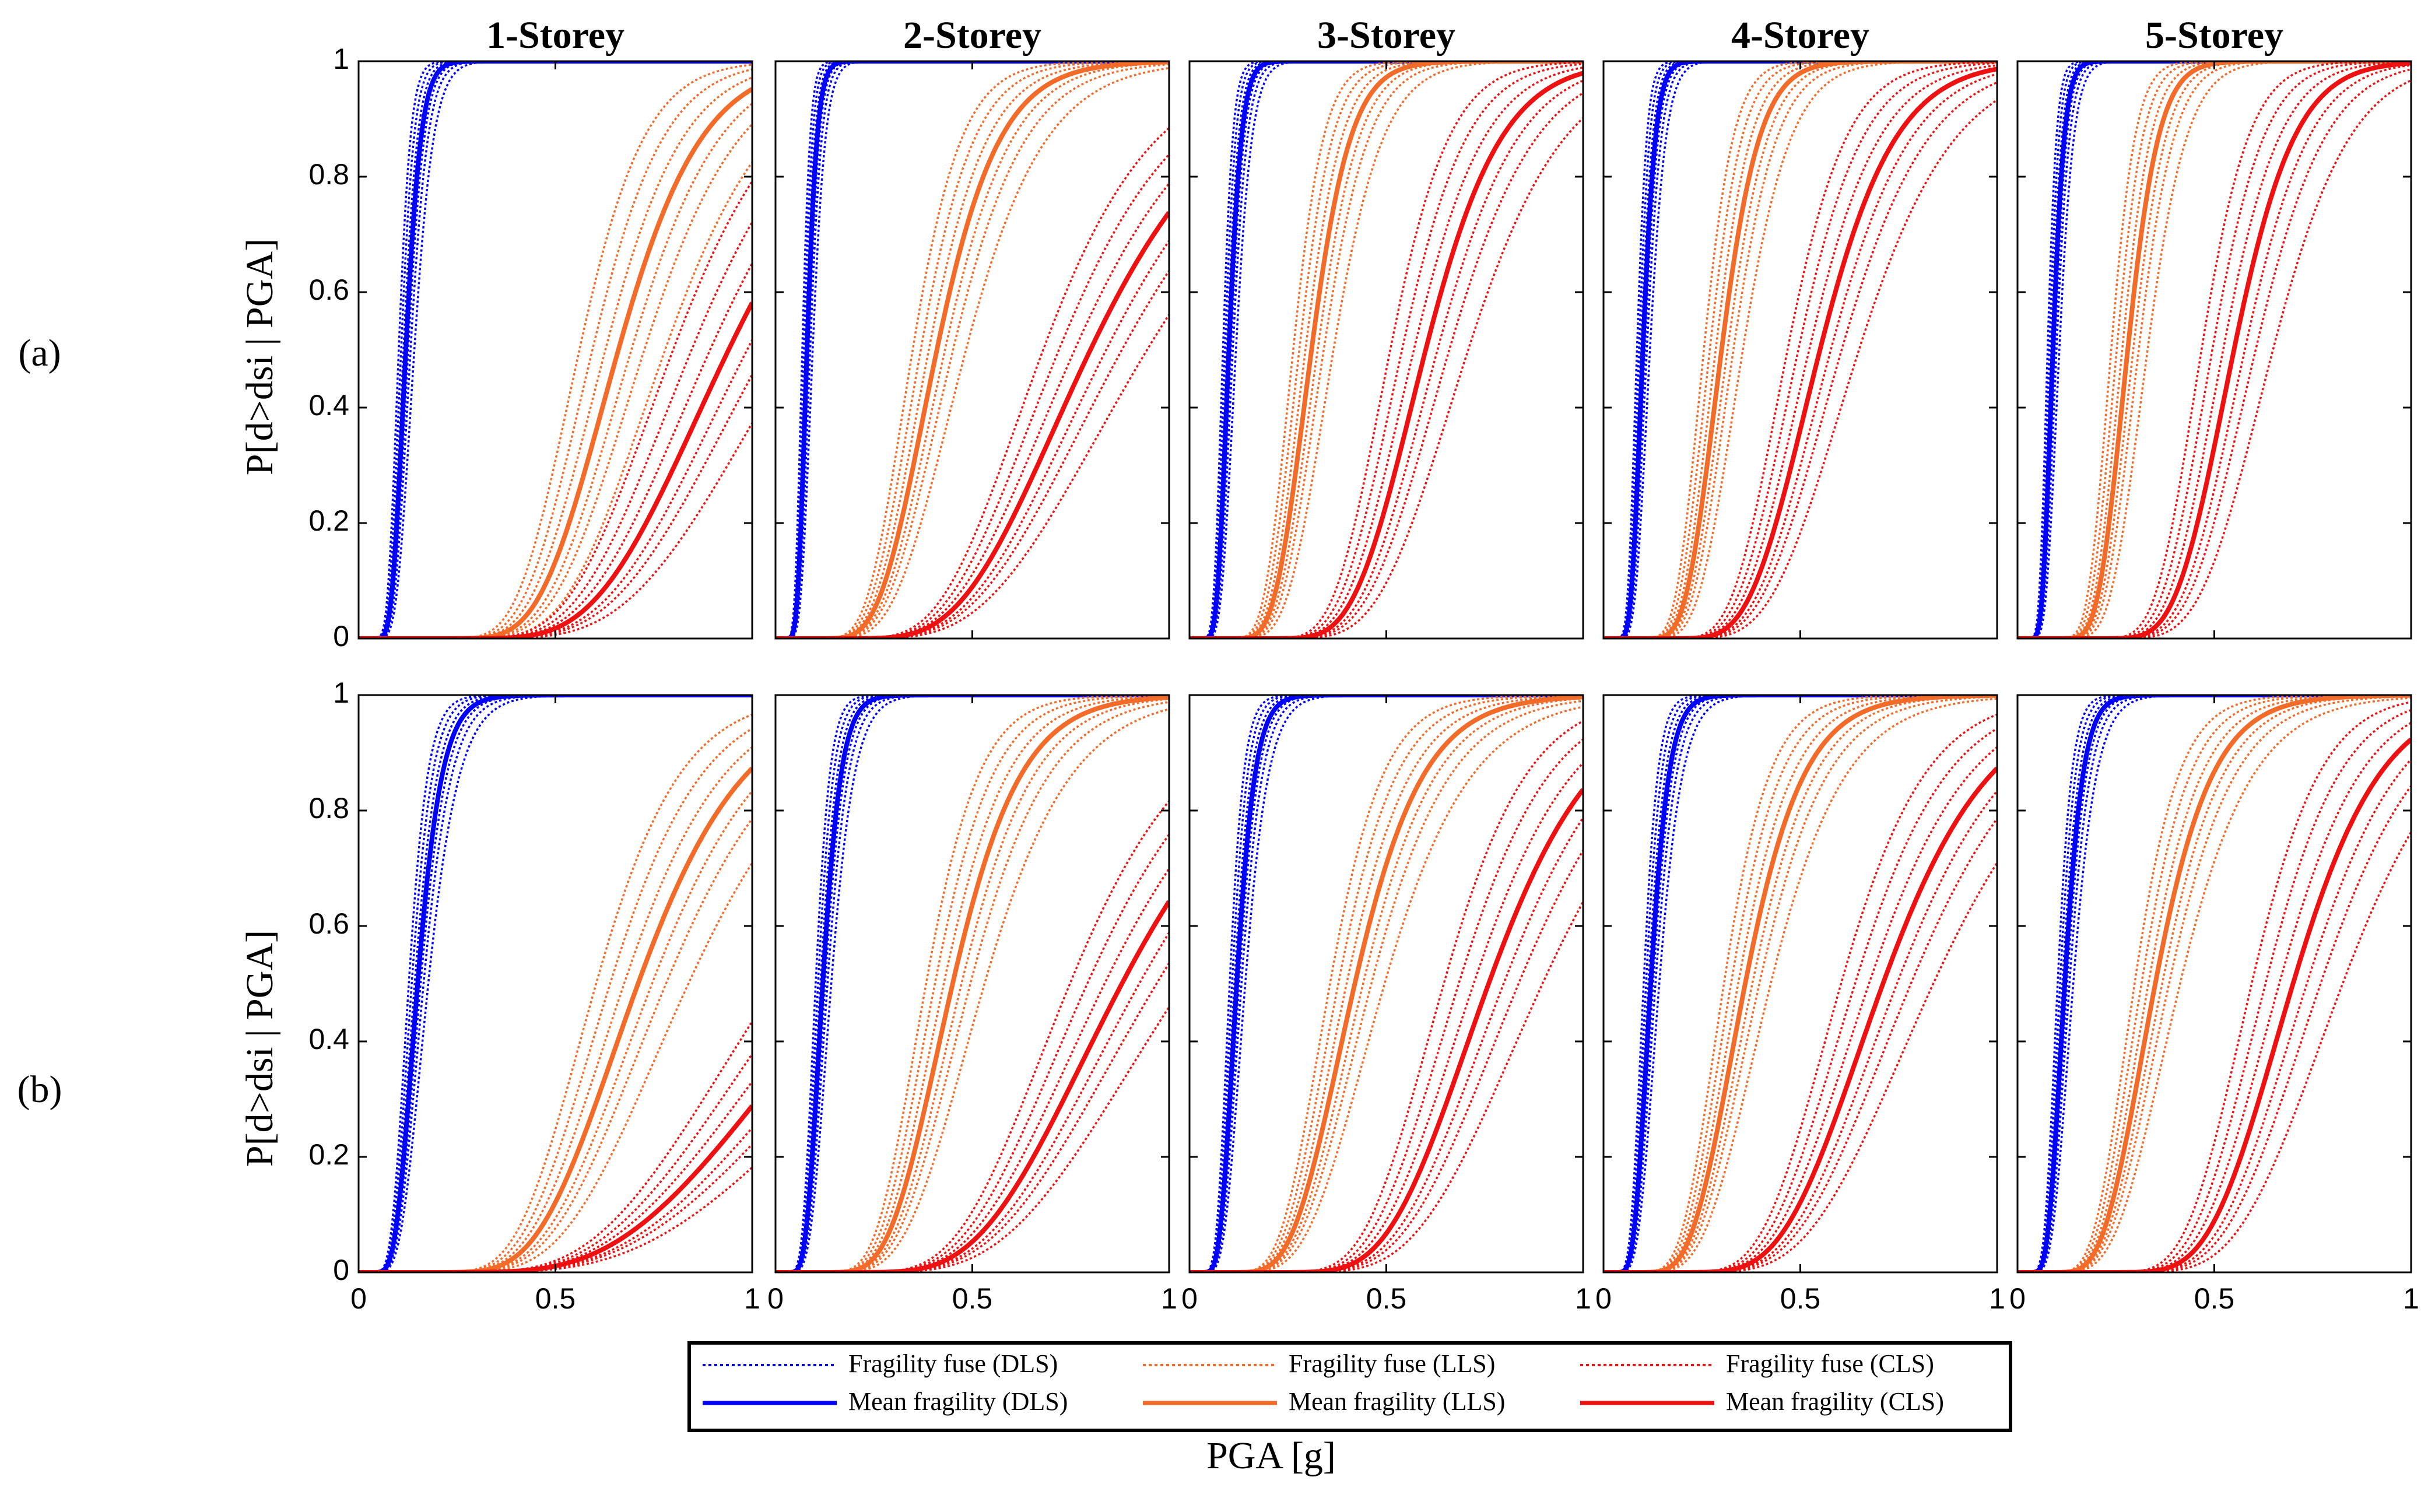 Image resolution: width=2428 pixels, height=1512 pixels. I want to click on y-tick-label: 1, so click(341, 692).